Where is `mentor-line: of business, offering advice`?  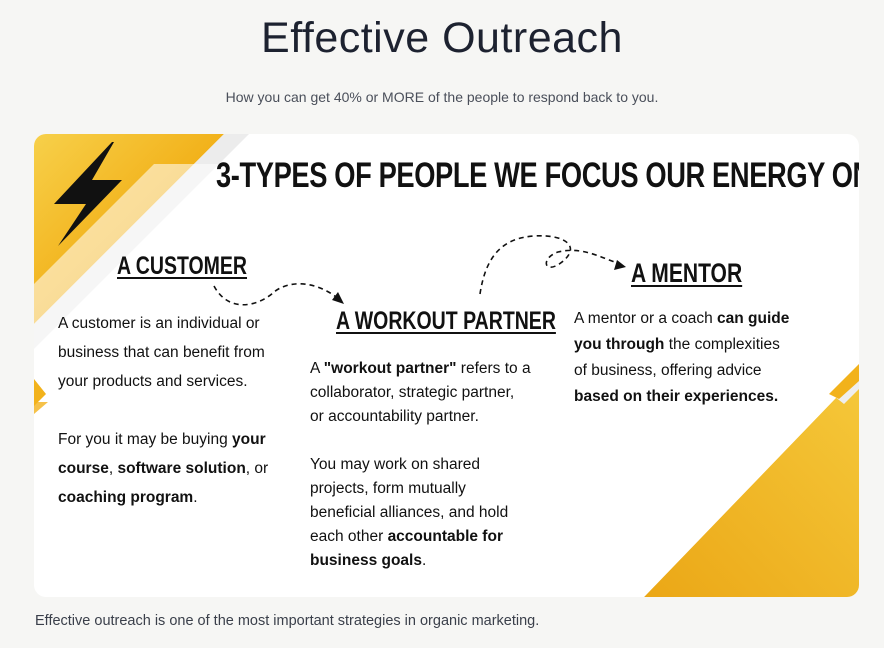 mentor-line: of business, offering advice is located at coordinates (668, 370).